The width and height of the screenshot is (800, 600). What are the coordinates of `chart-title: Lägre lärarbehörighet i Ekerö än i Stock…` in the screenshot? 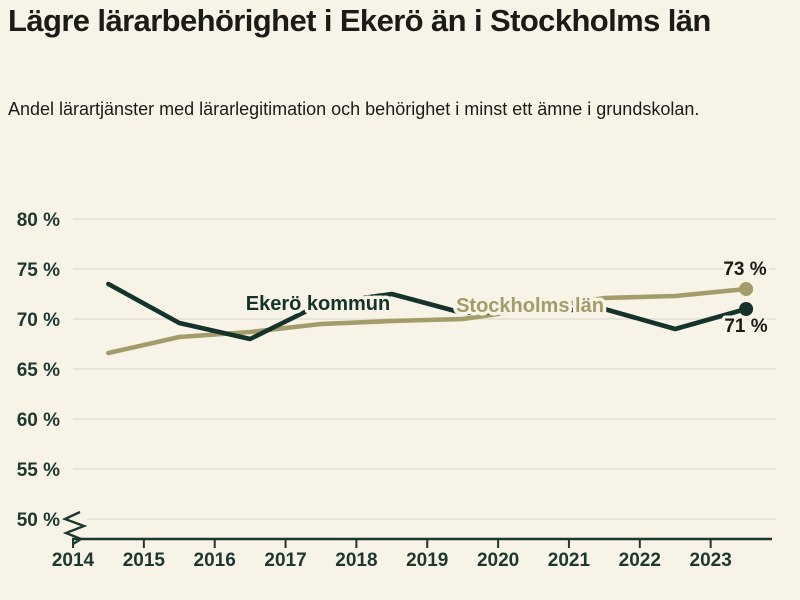 It's located at (359, 20).